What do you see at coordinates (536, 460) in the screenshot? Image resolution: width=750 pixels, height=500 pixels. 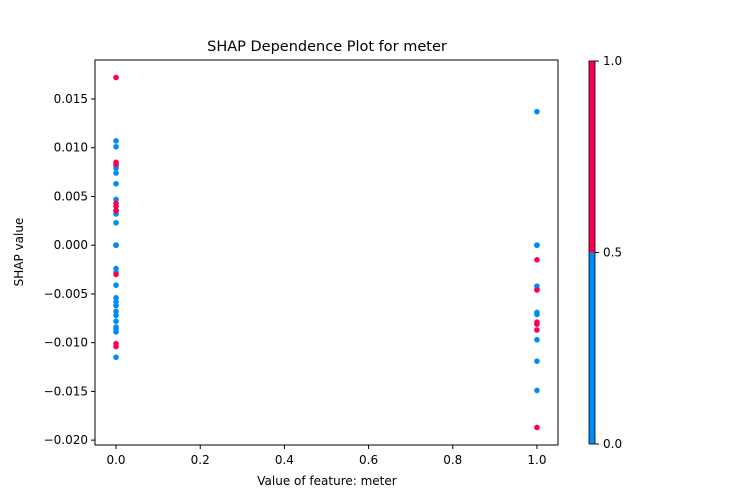 I see `x-tick-label: 1.0` at bounding box center [536, 460].